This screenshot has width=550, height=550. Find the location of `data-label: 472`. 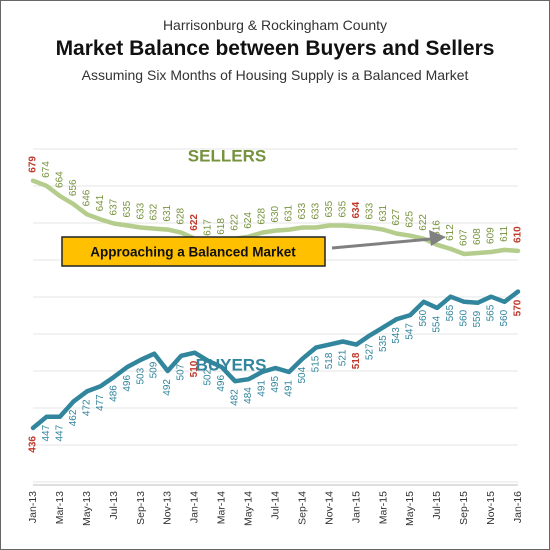

data-label: 472 is located at coordinates (86, 407).